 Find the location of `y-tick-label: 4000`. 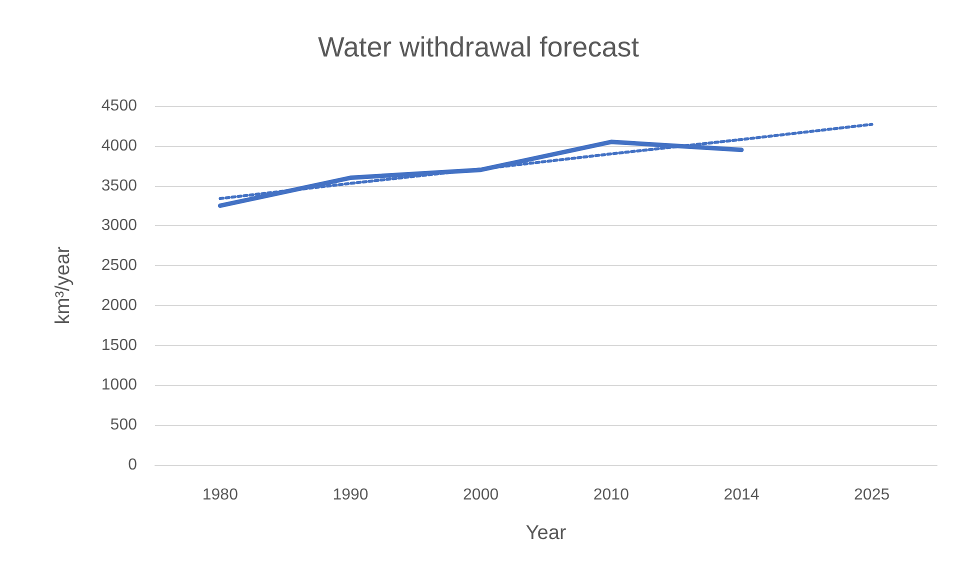

y-tick-label: 4000 is located at coordinates (119, 145).